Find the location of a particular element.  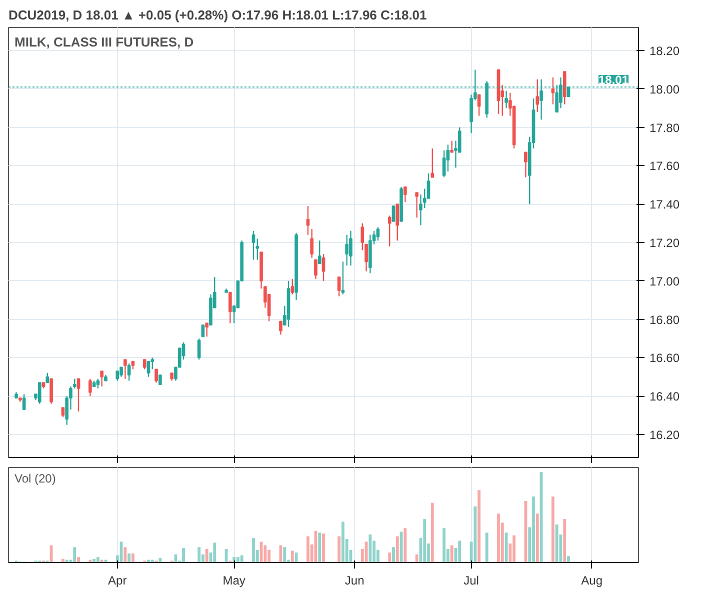

x-tick-label: Apr is located at coordinates (117, 581).